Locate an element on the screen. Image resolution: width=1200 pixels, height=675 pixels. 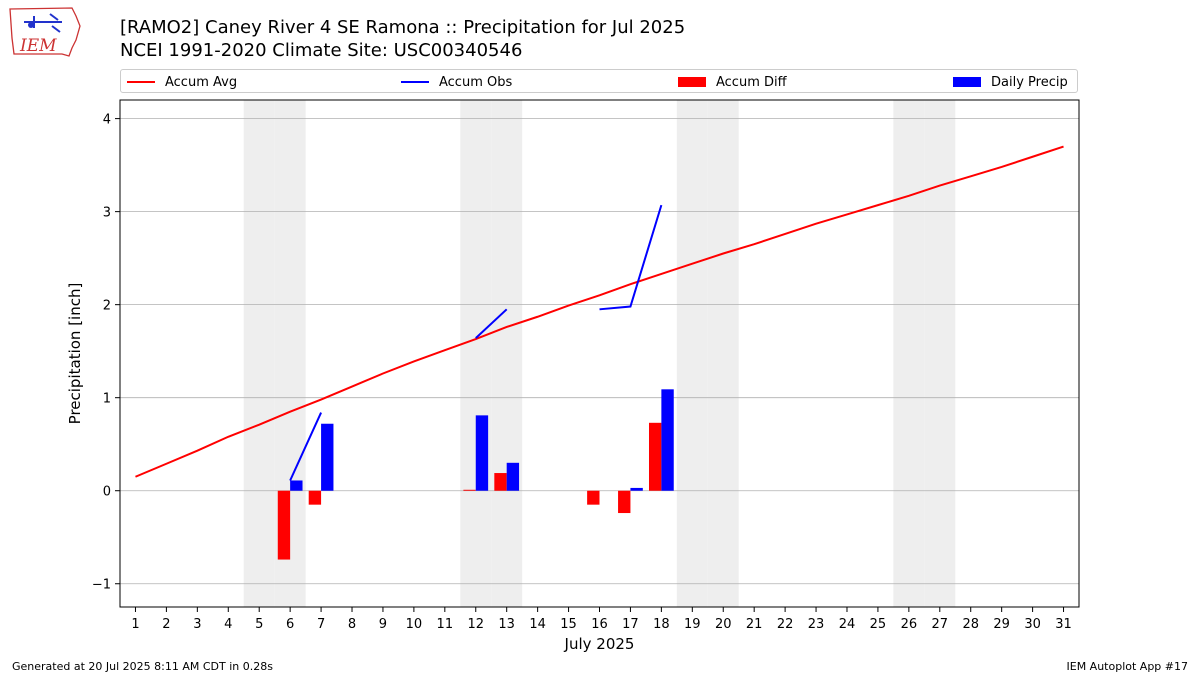
x-tick-label: 17 is located at coordinates (630, 624).